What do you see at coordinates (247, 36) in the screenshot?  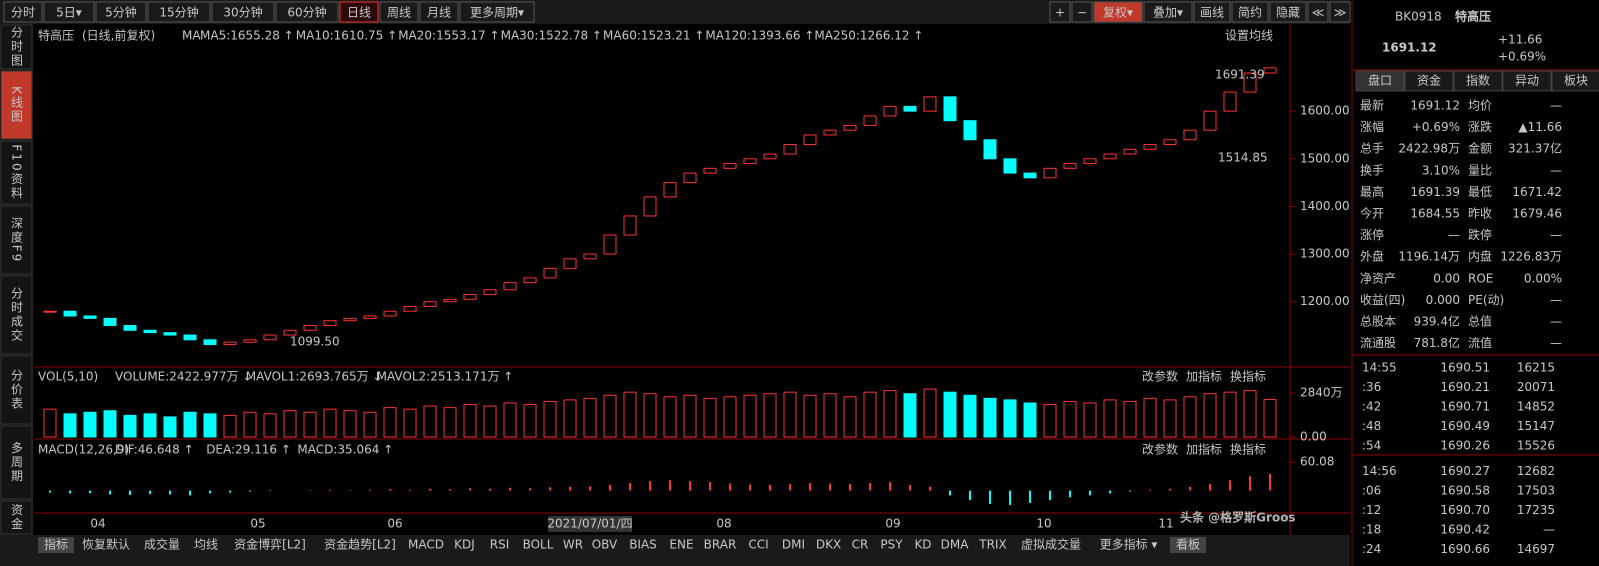 I see `ma-legend: MA5:1655.28 ↑` at bounding box center [247, 36].